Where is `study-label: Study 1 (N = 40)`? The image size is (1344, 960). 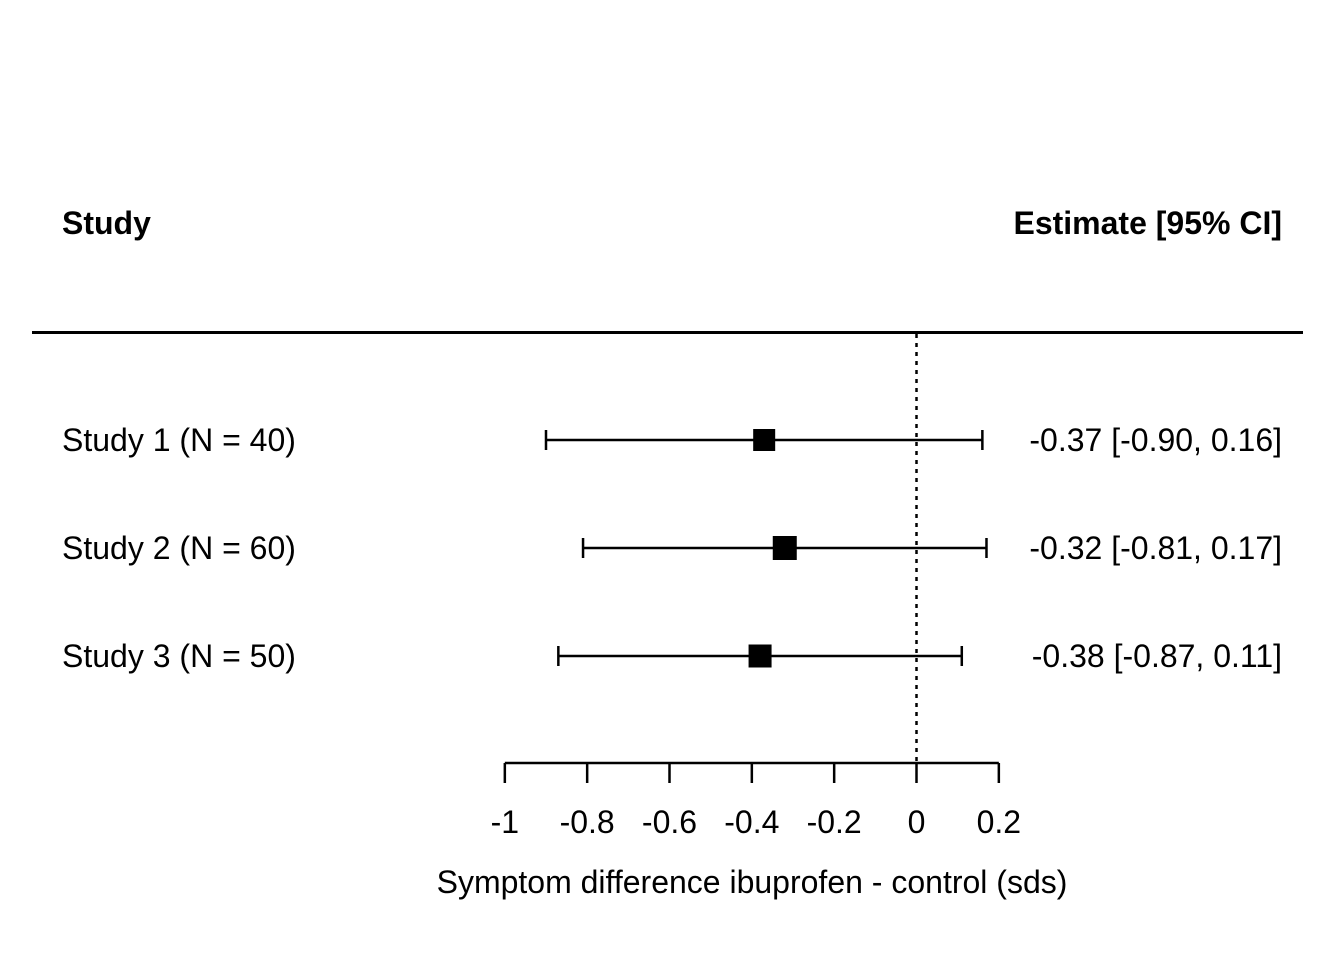 study-label: Study 1 (N = 40) is located at coordinates (179, 440).